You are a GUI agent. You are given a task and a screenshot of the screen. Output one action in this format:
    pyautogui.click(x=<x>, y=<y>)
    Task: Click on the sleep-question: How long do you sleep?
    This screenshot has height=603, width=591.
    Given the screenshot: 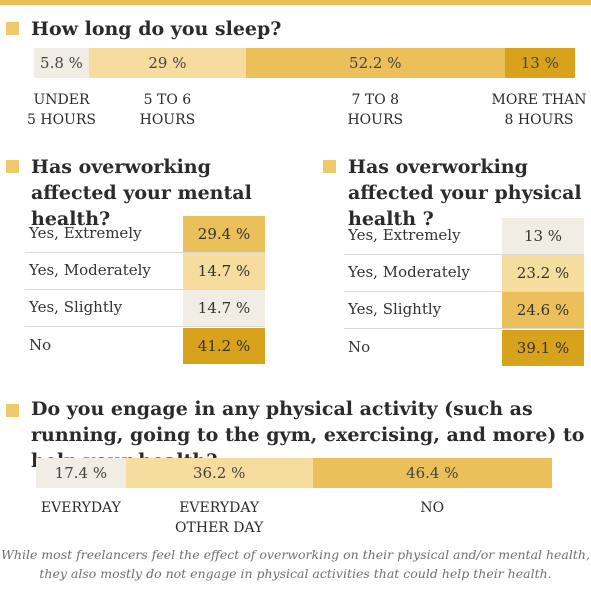 What is the action you would take?
    pyautogui.click(x=143, y=29)
    